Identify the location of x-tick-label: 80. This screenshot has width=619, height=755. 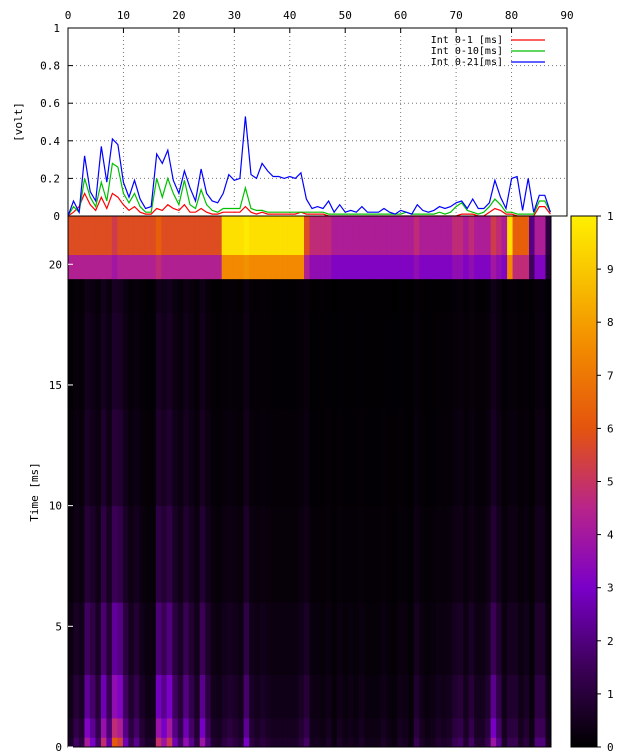
(511, 15).